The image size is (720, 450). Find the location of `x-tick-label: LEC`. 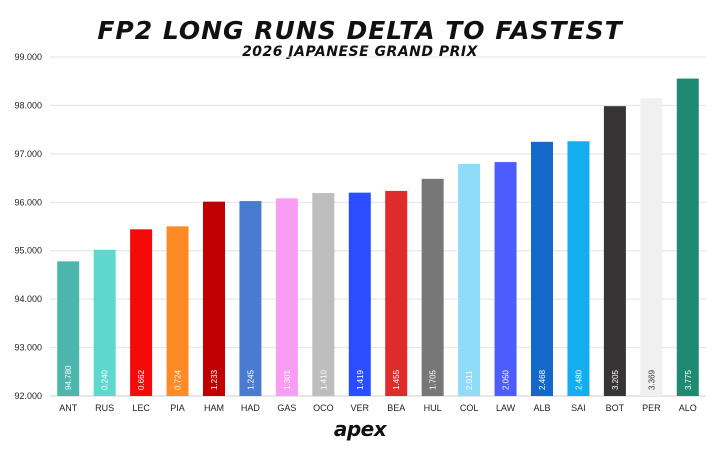

x-tick-label: LEC is located at coordinates (141, 408).